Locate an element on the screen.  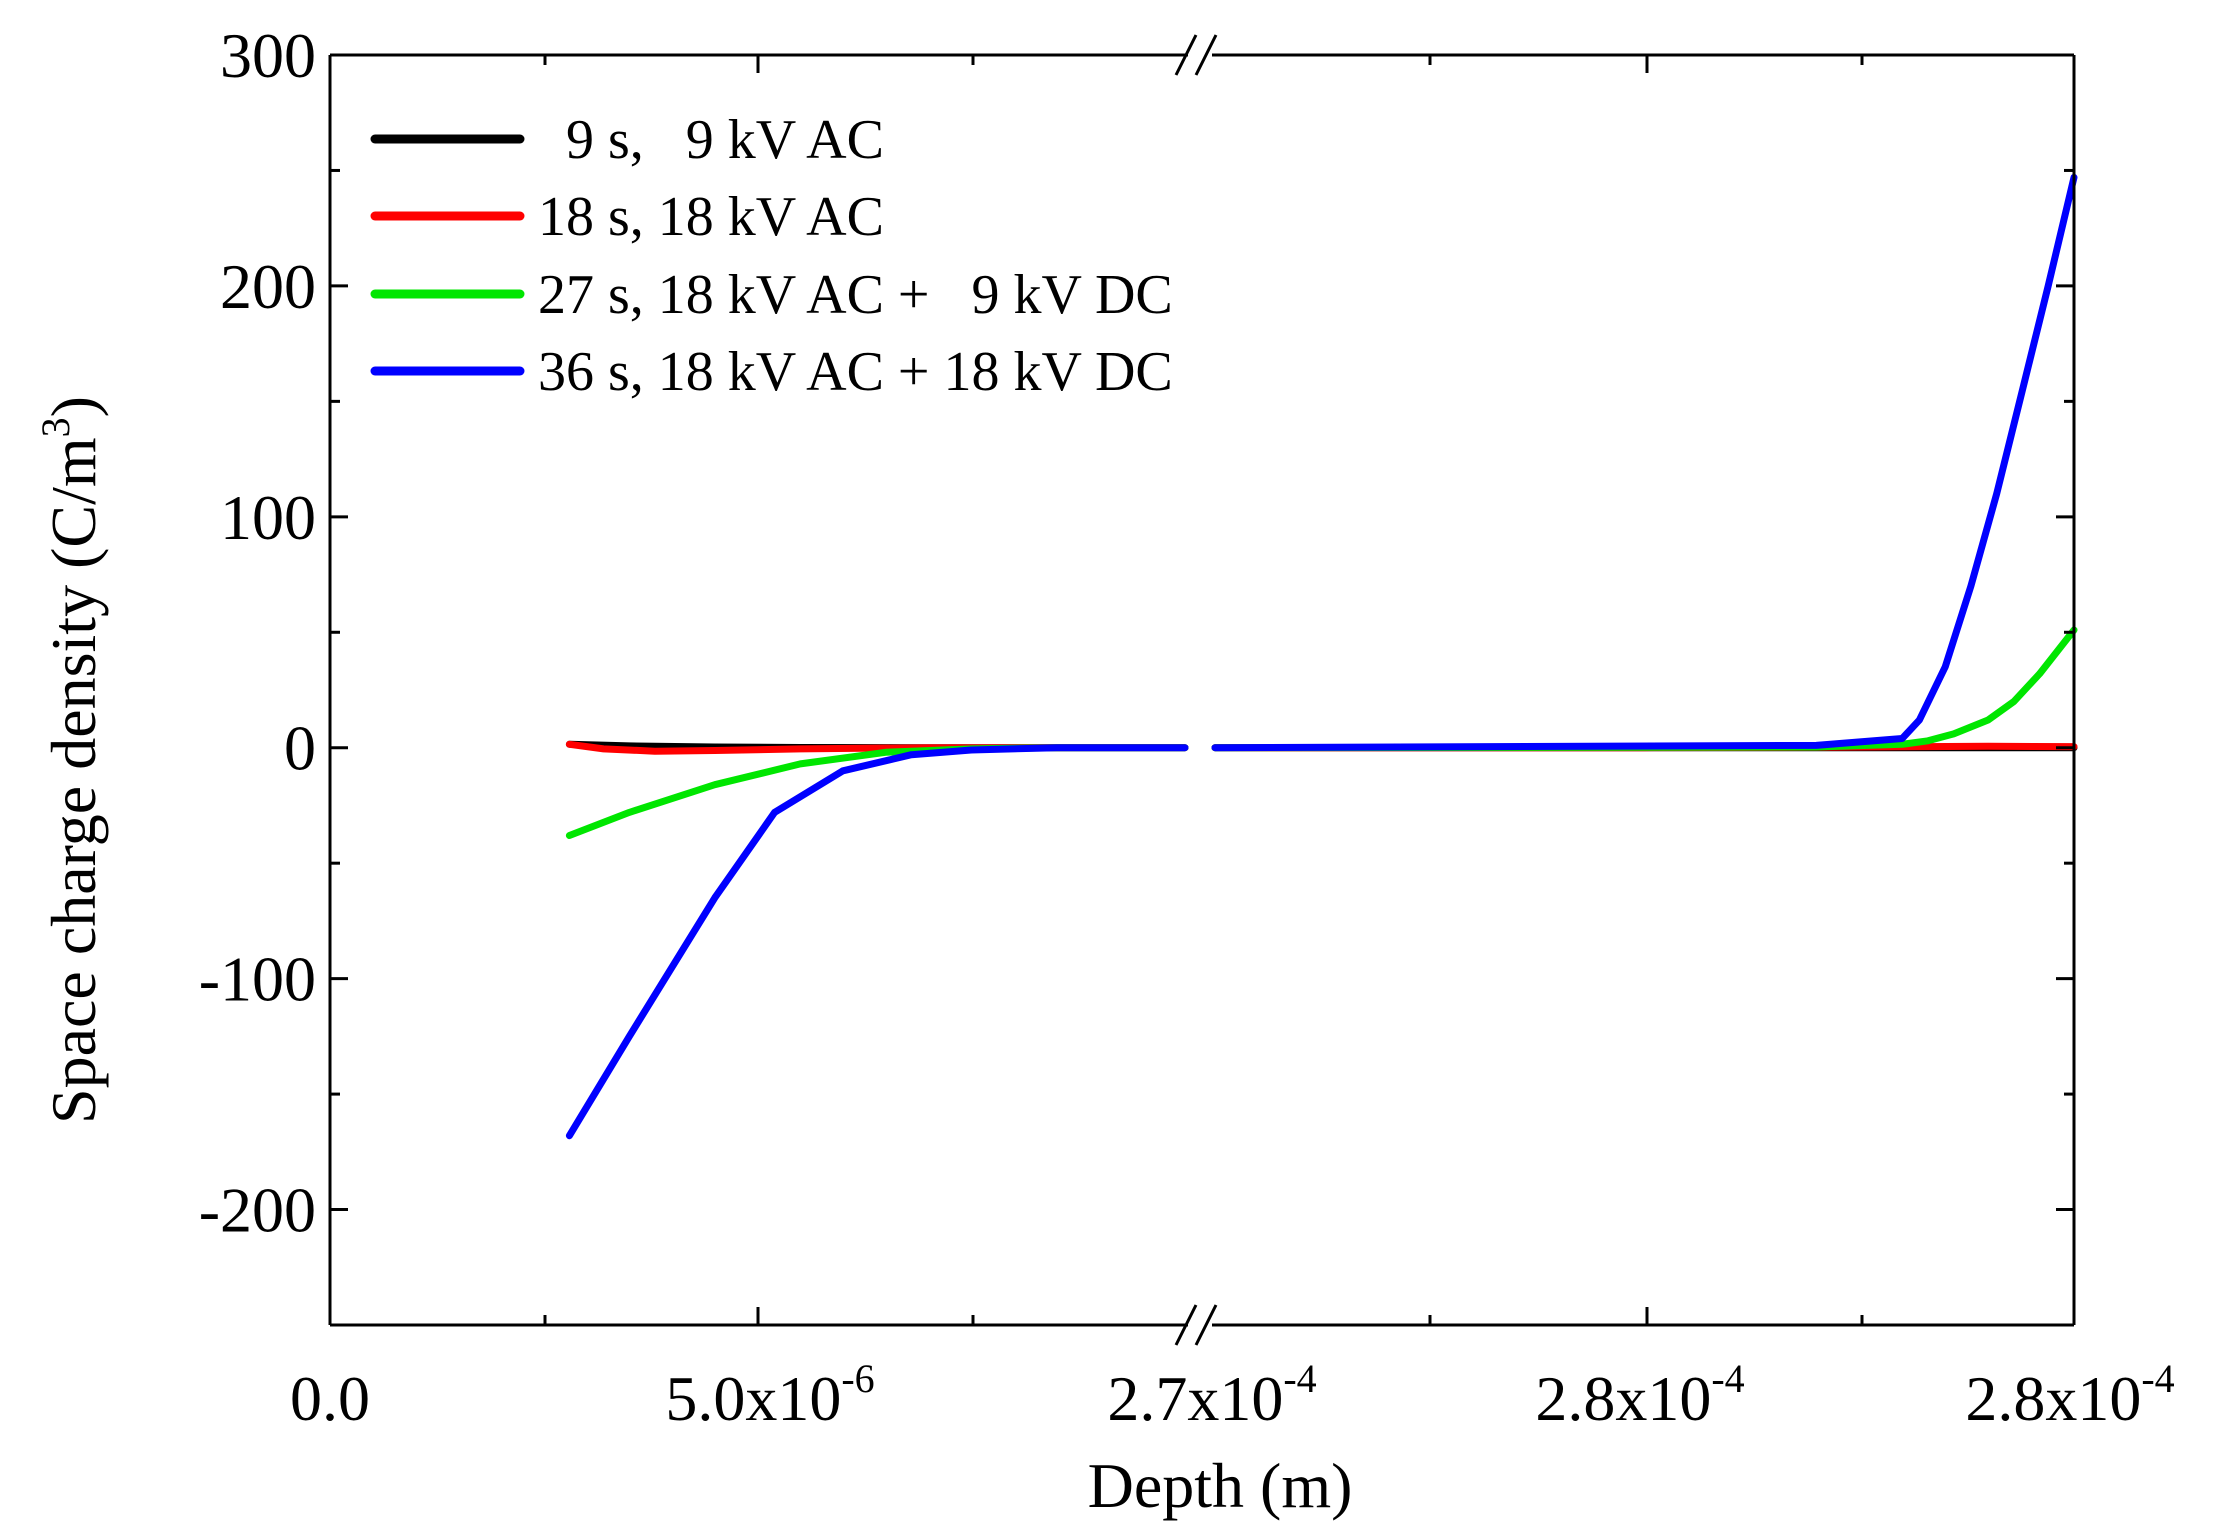
y-tick-label-4: 200 is located at coordinates (268, 286).